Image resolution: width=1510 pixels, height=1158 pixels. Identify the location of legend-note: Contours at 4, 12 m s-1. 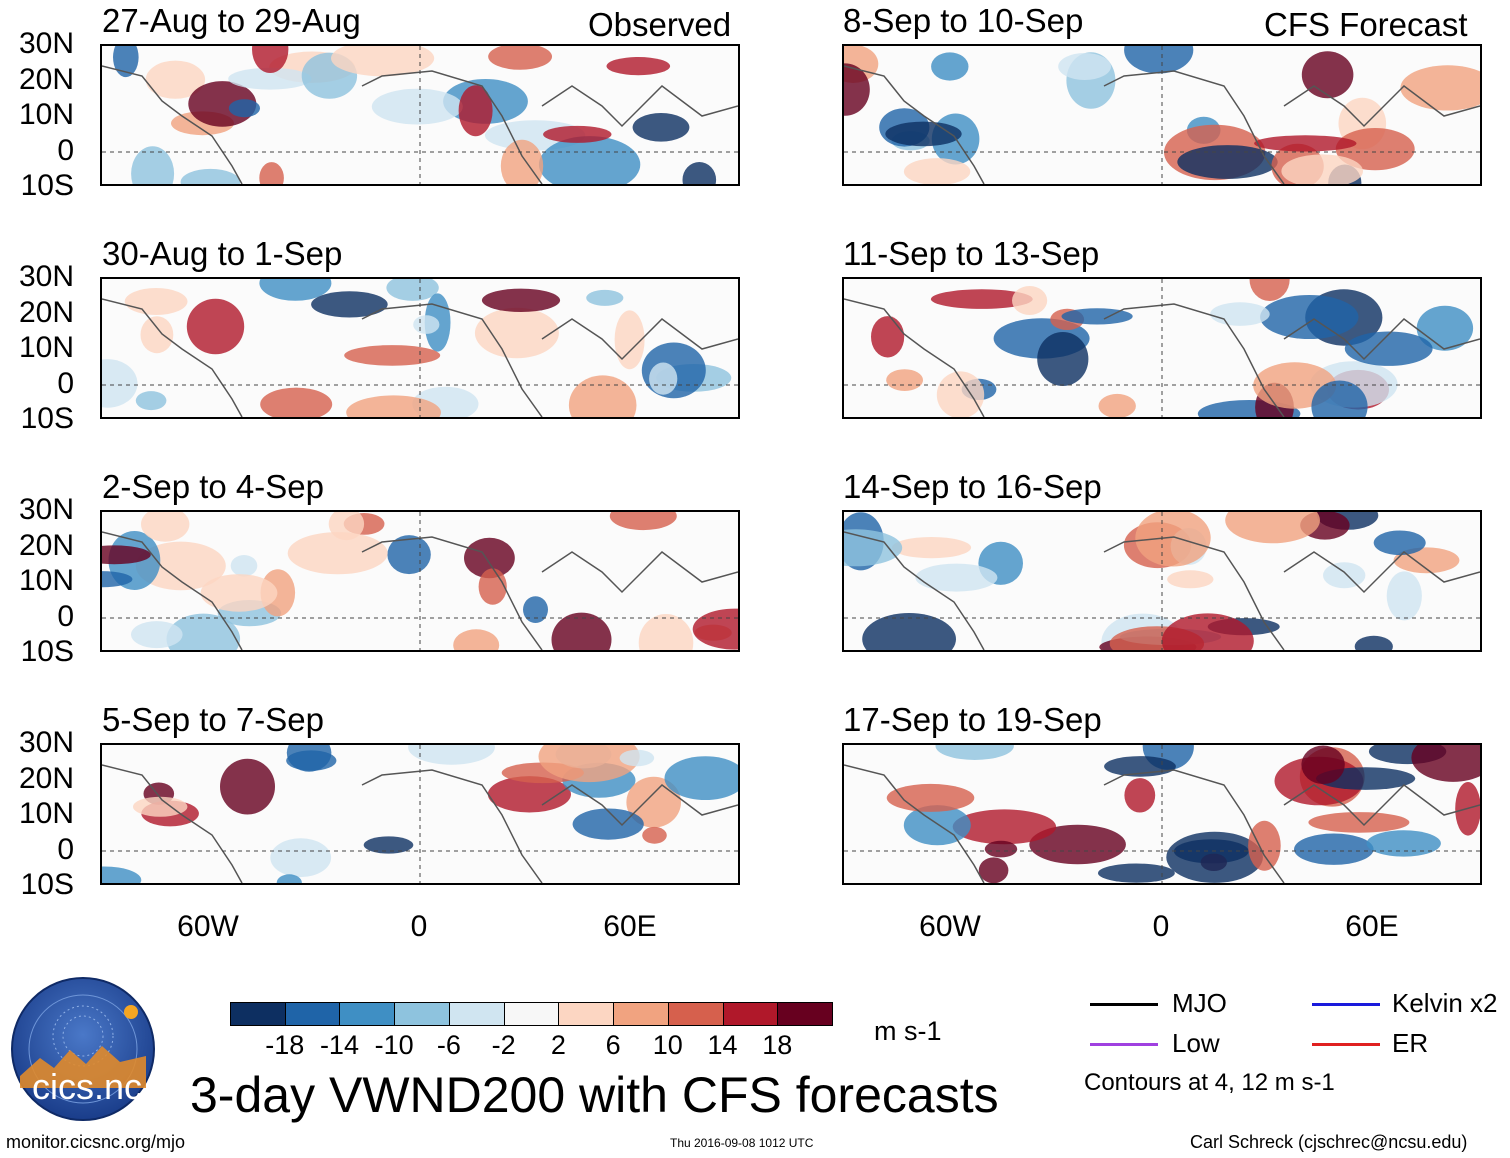
(1209, 1082).